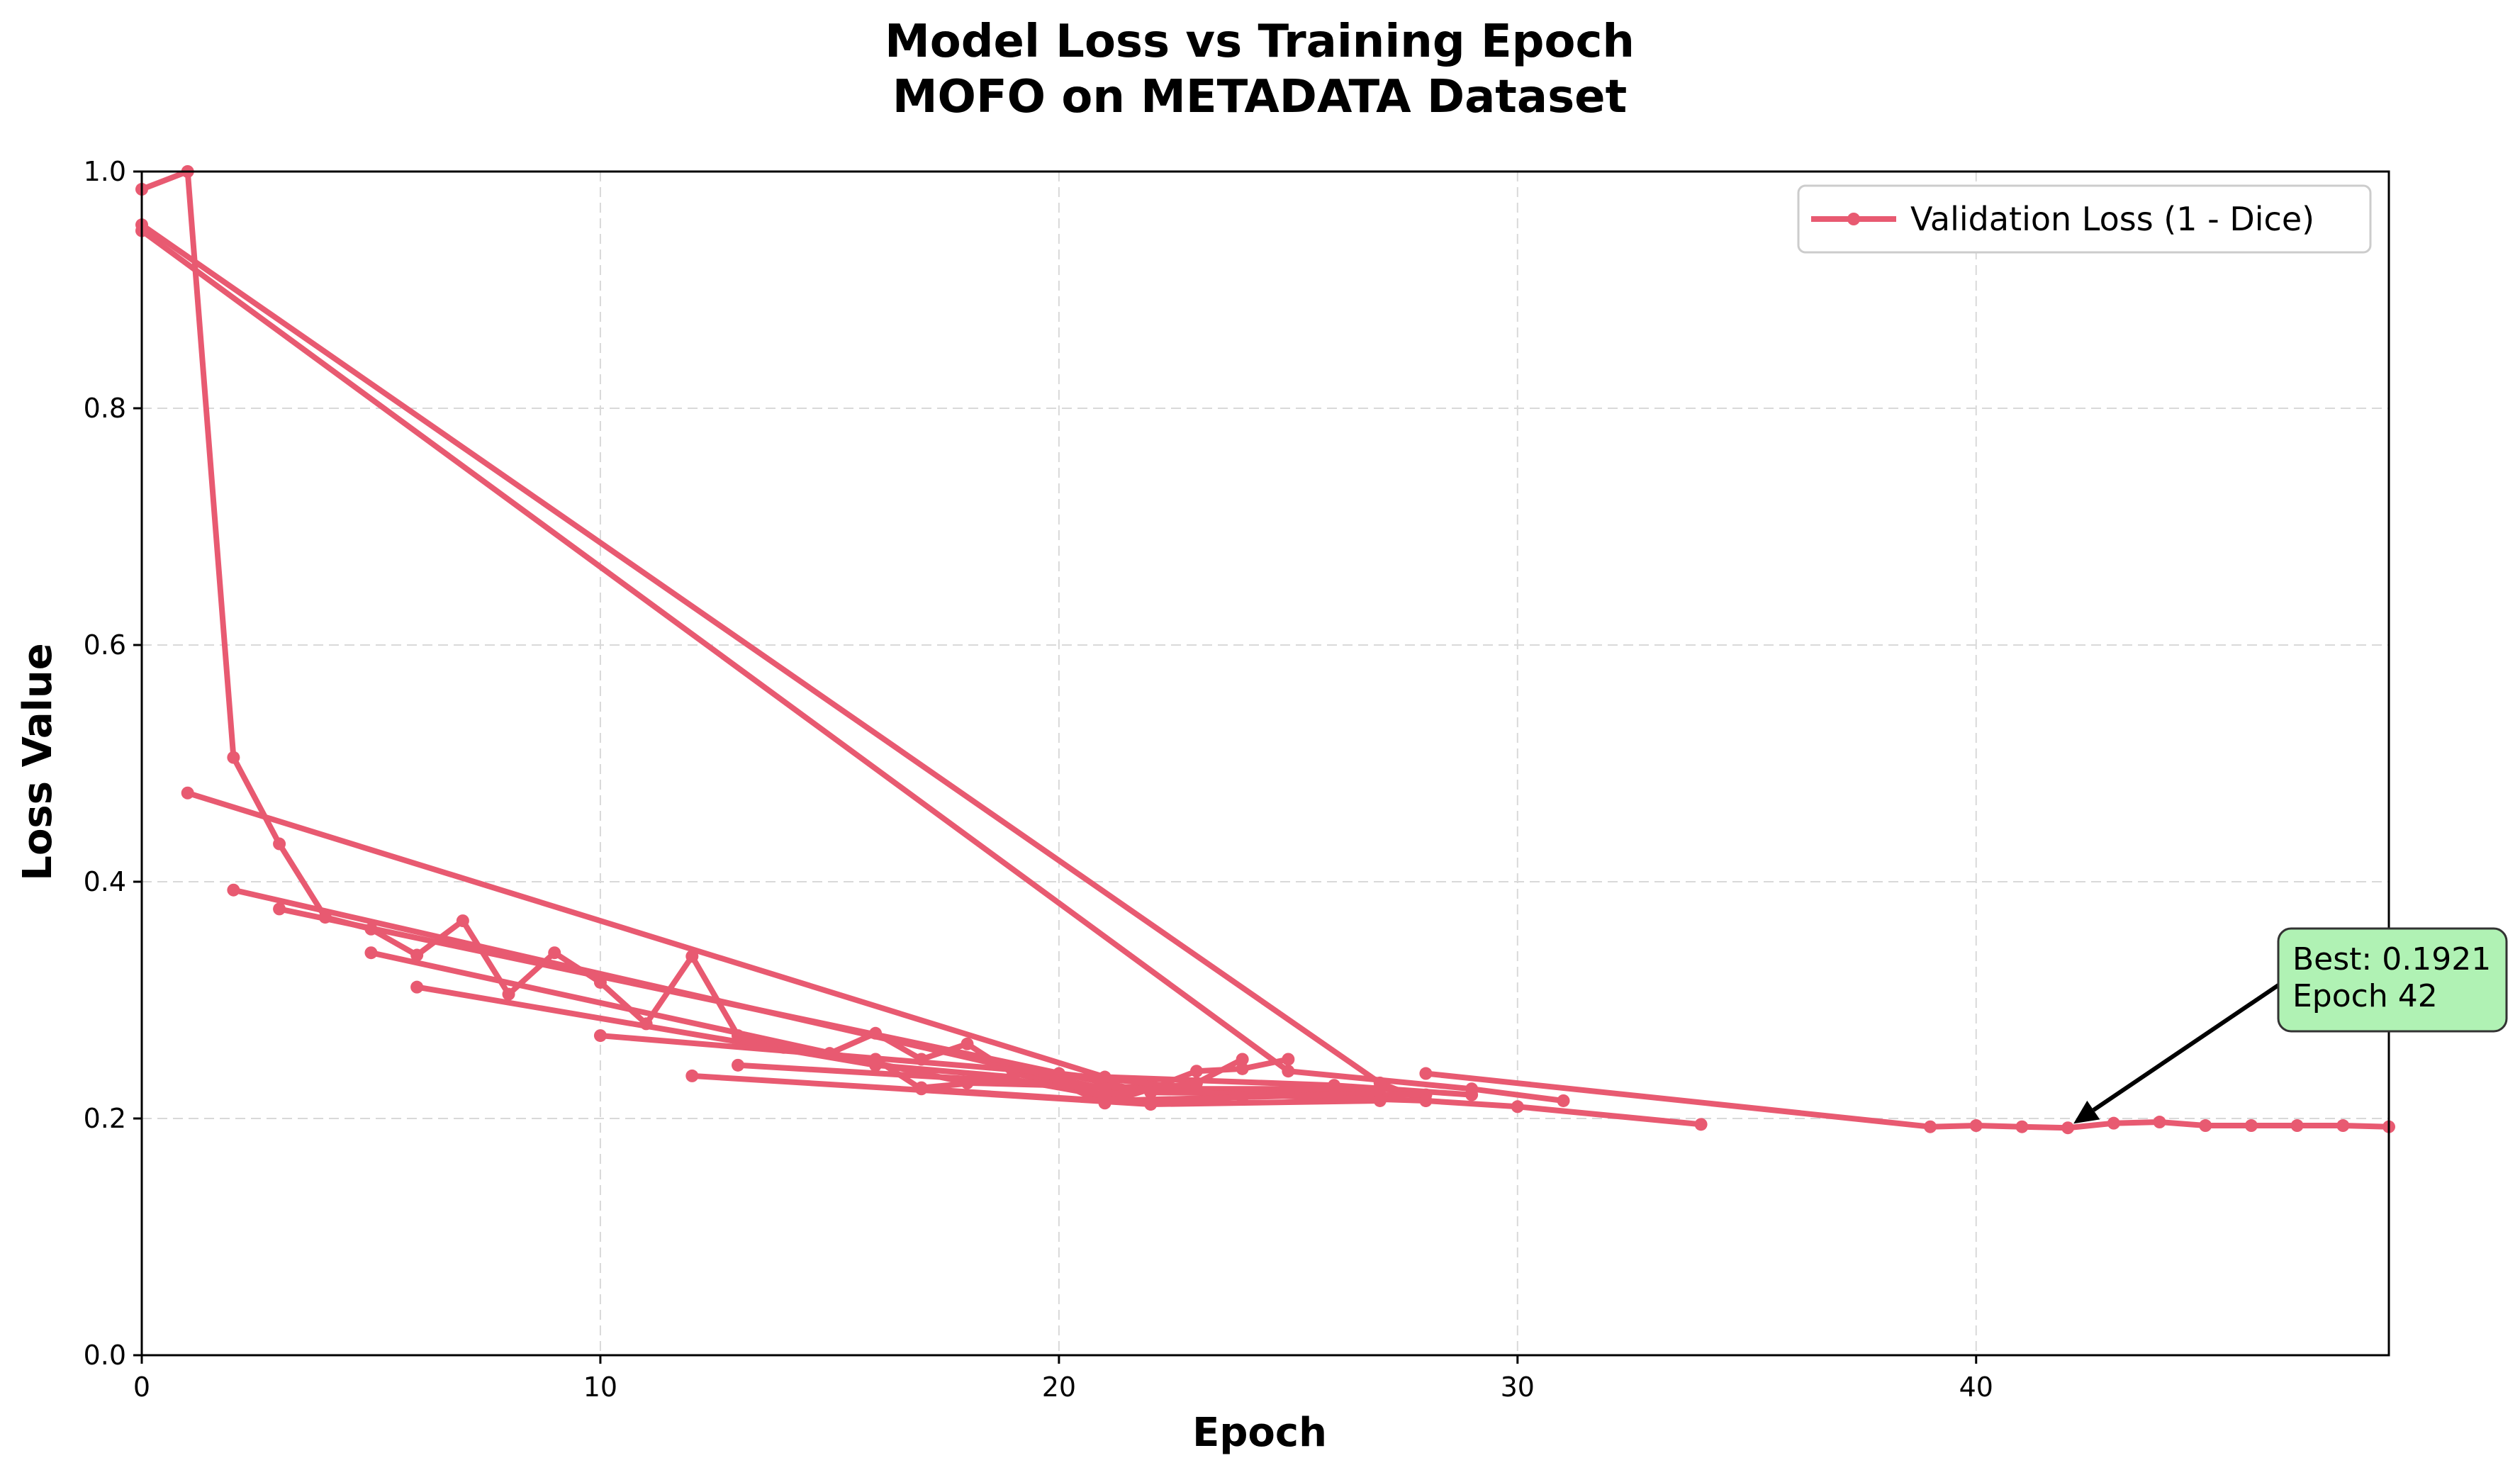 The height and width of the screenshot is (1475, 2520). Describe the element at coordinates (2112, 219) in the screenshot. I see `legend-label-validation-loss: Validation Loss (1 - Dice)` at that location.